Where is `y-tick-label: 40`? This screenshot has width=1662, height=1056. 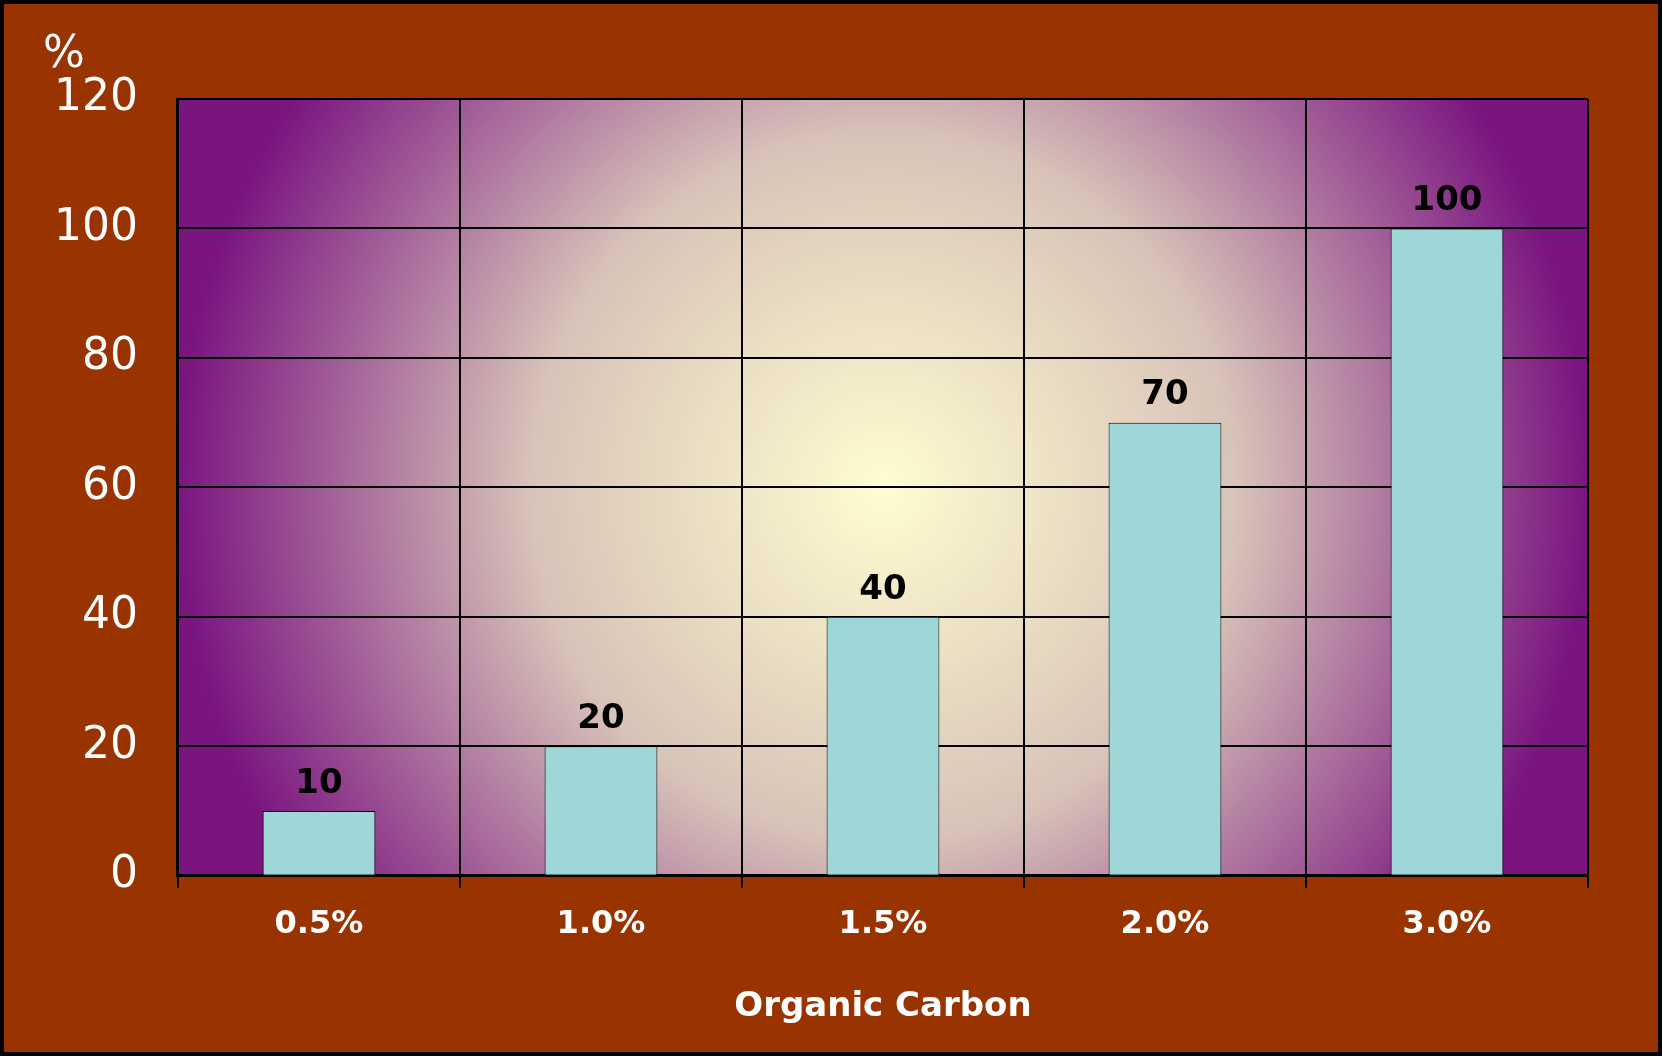 y-tick-label: 40 is located at coordinates (109, 613).